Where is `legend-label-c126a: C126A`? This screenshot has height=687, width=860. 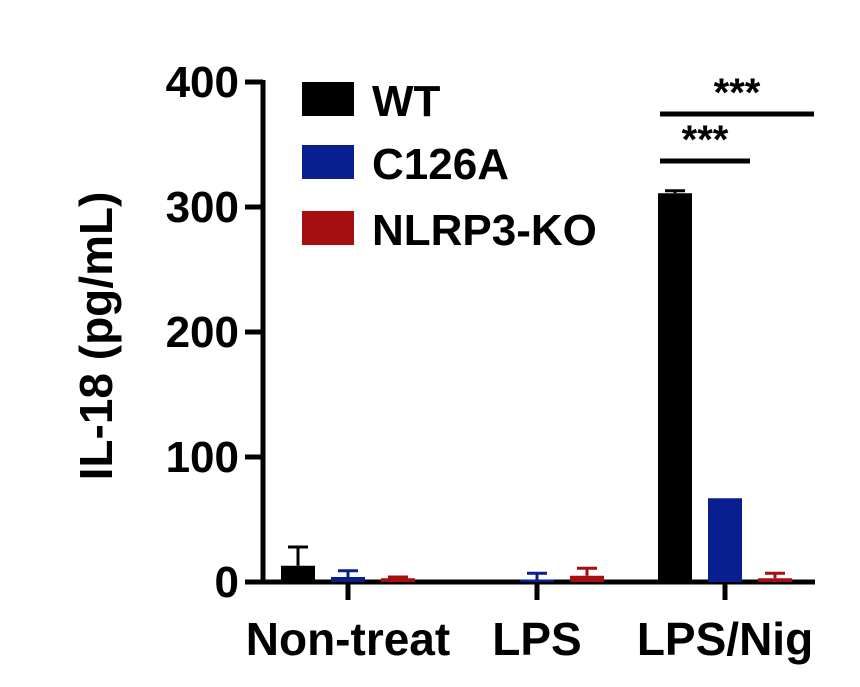
legend-label-c126a: C126A is located at coordinates (440, 164).